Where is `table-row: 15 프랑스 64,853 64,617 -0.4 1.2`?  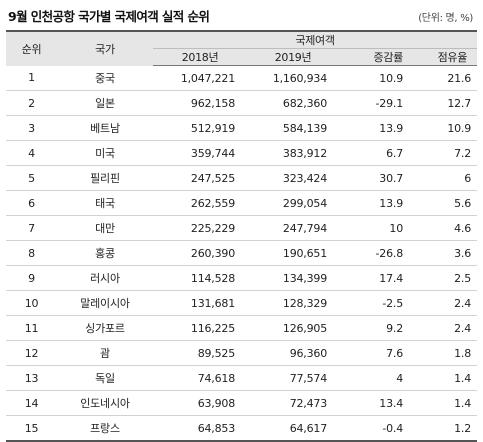
table-row: 15 프랑스 64,853 64,617 -0.4 1.2 is located at coordinates (242, 428).